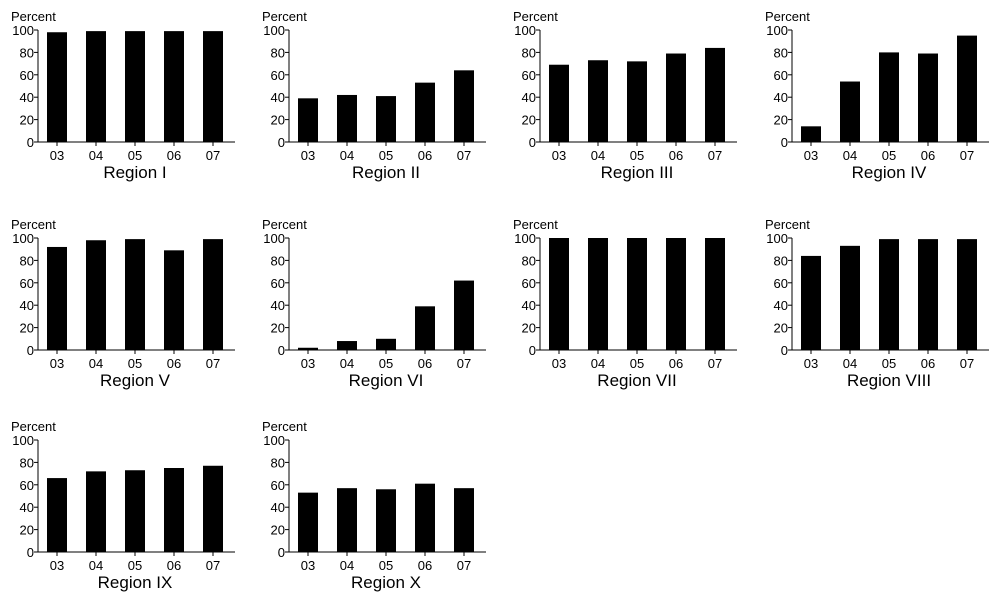  I want to click on chart-region-ii: Percent 0 20 40 60 80 100 03 04 05 06 07 Region II, so click(374, 95).